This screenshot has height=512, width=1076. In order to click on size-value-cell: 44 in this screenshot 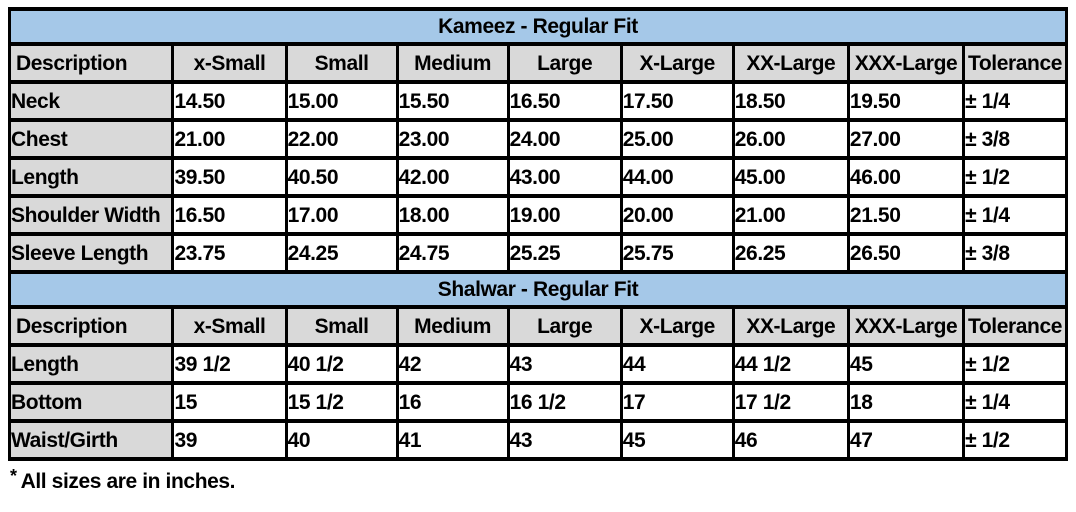, I will do `click(677, 364)`.